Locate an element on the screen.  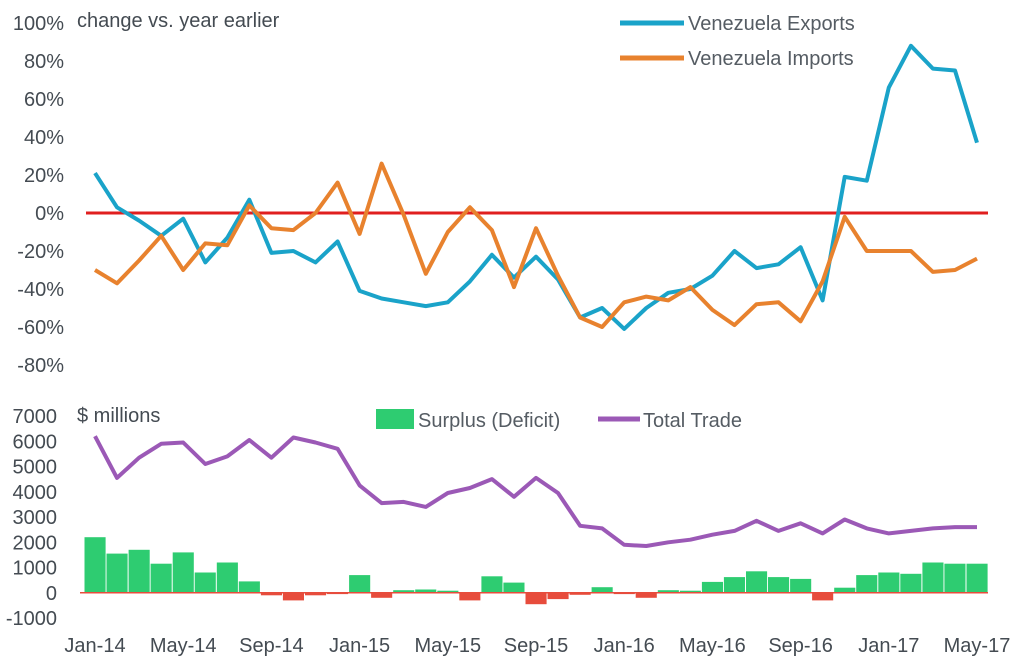
bottom-y-tick: -1000 is located at coordinates (31, 619).